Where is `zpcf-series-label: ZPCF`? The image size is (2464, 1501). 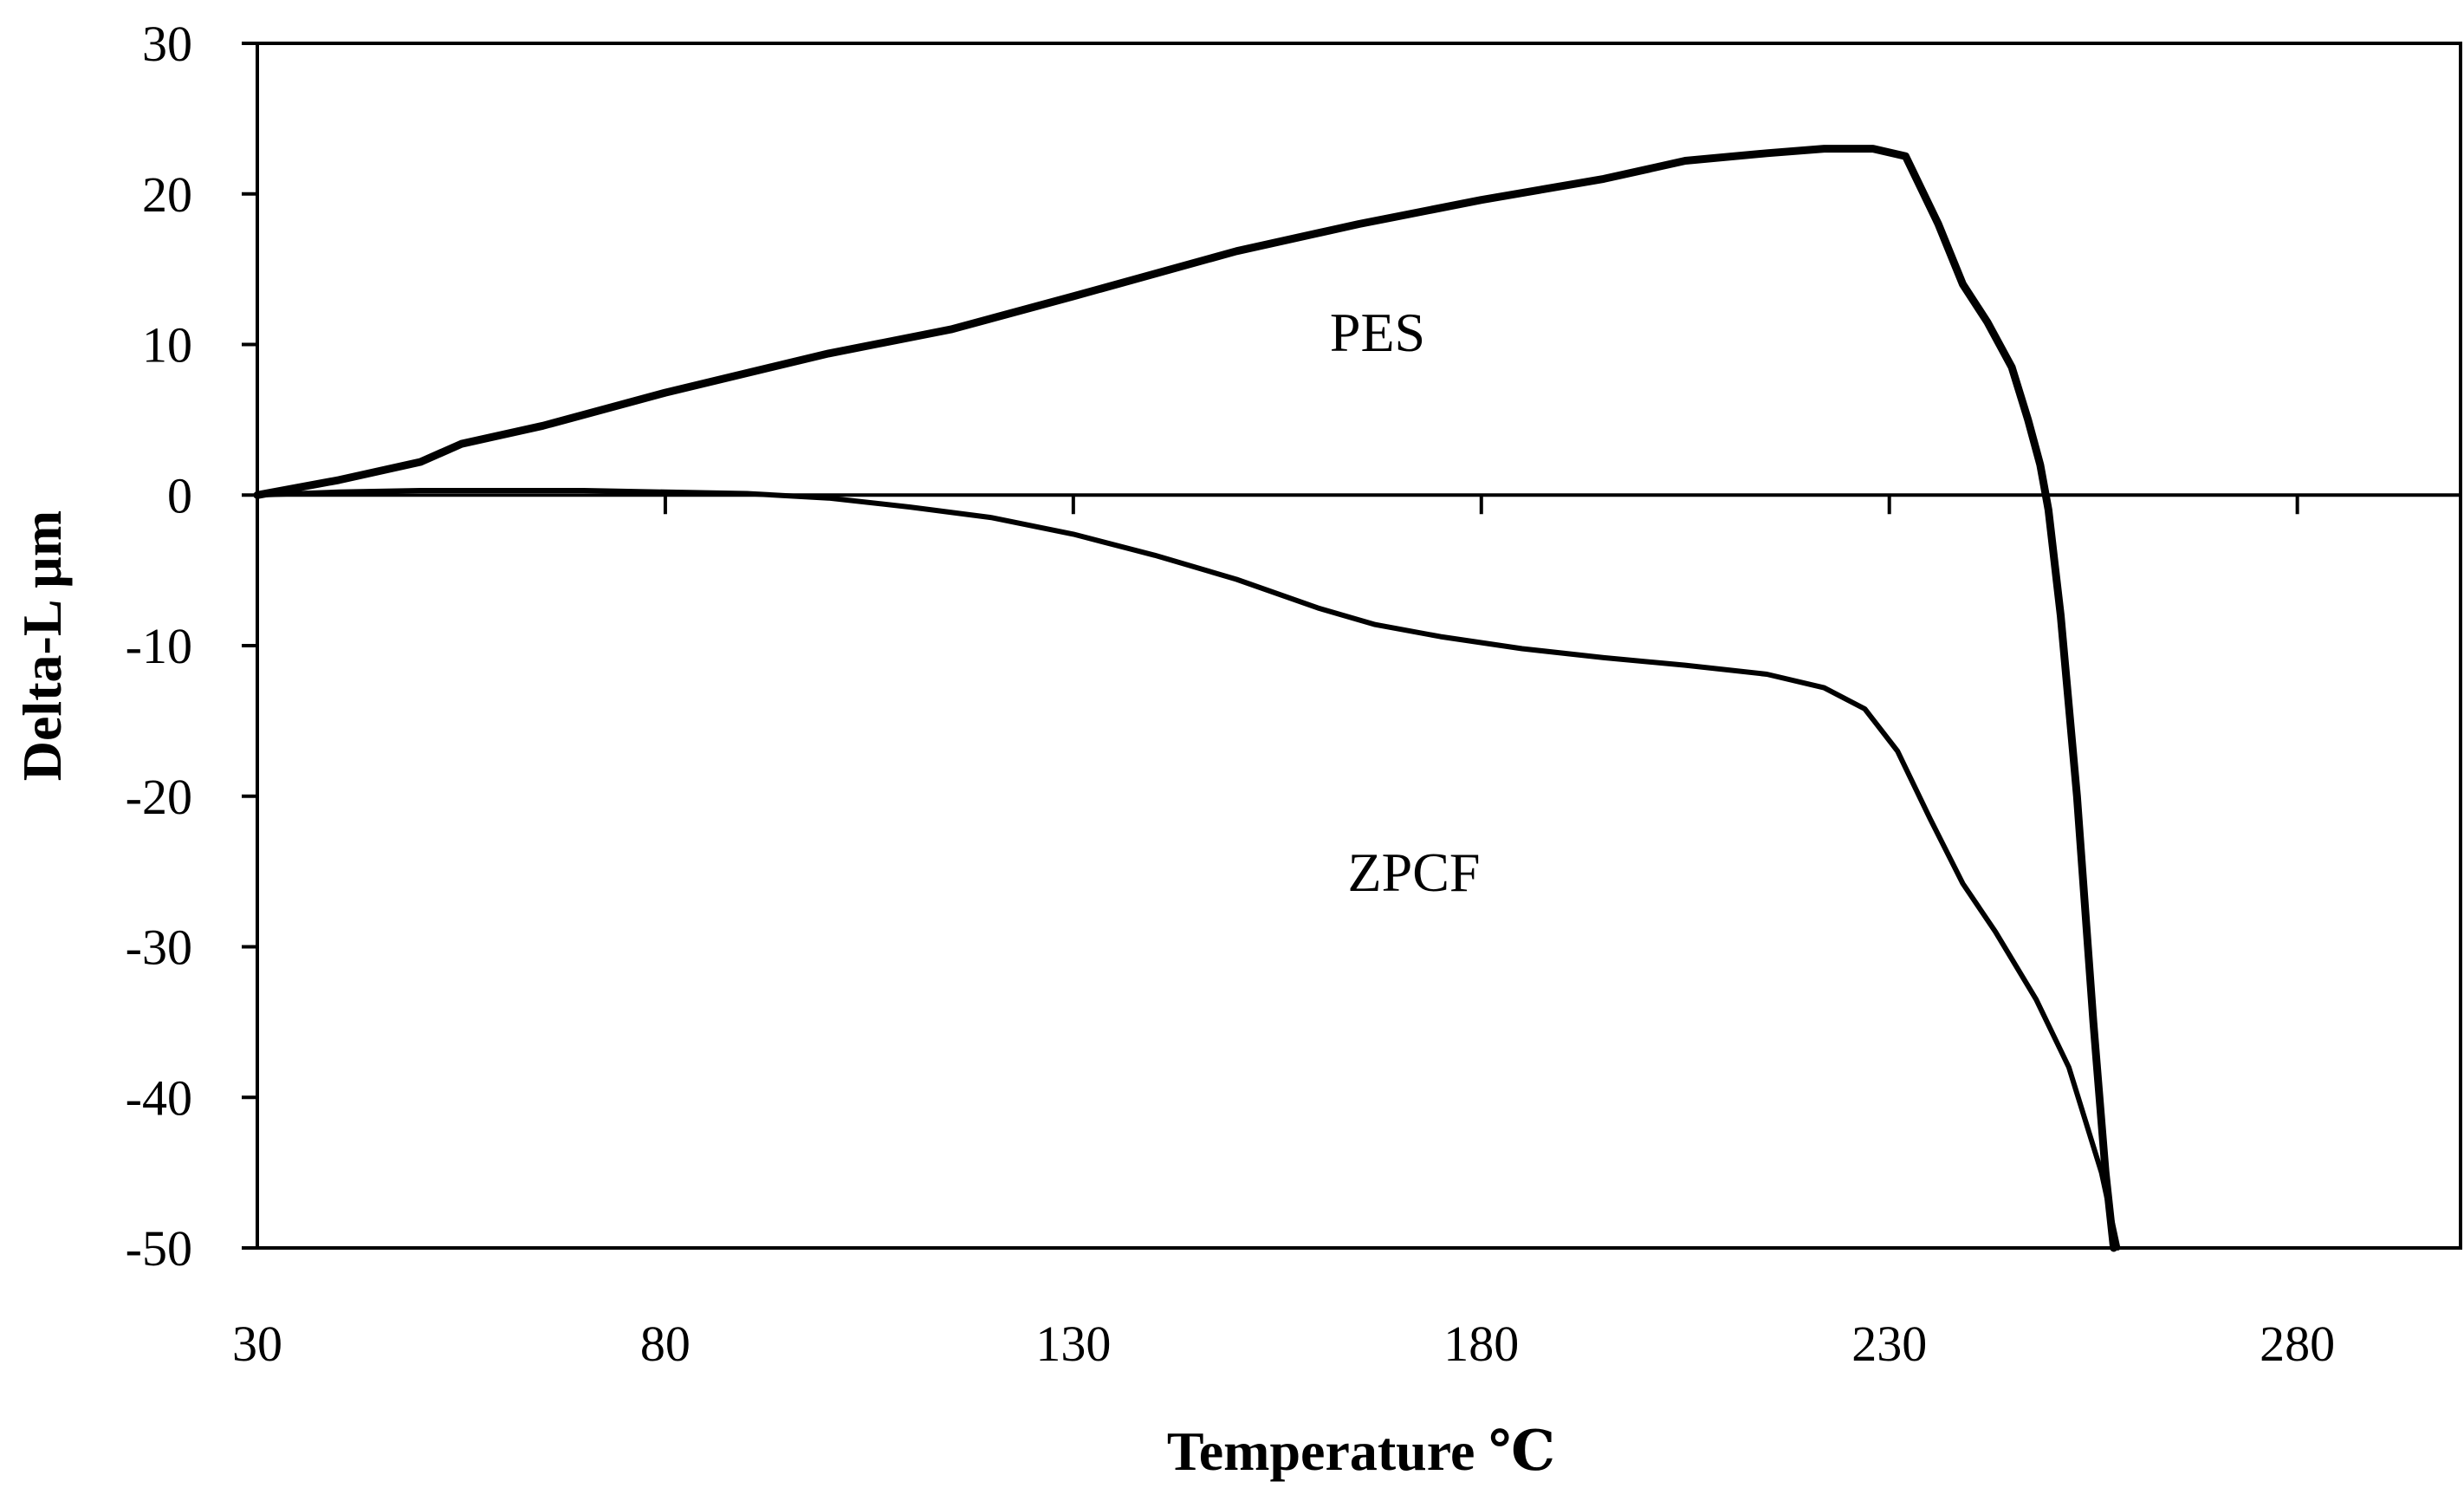 zpcf-series-label: ZPCF is located at coordinates (1414, 872).